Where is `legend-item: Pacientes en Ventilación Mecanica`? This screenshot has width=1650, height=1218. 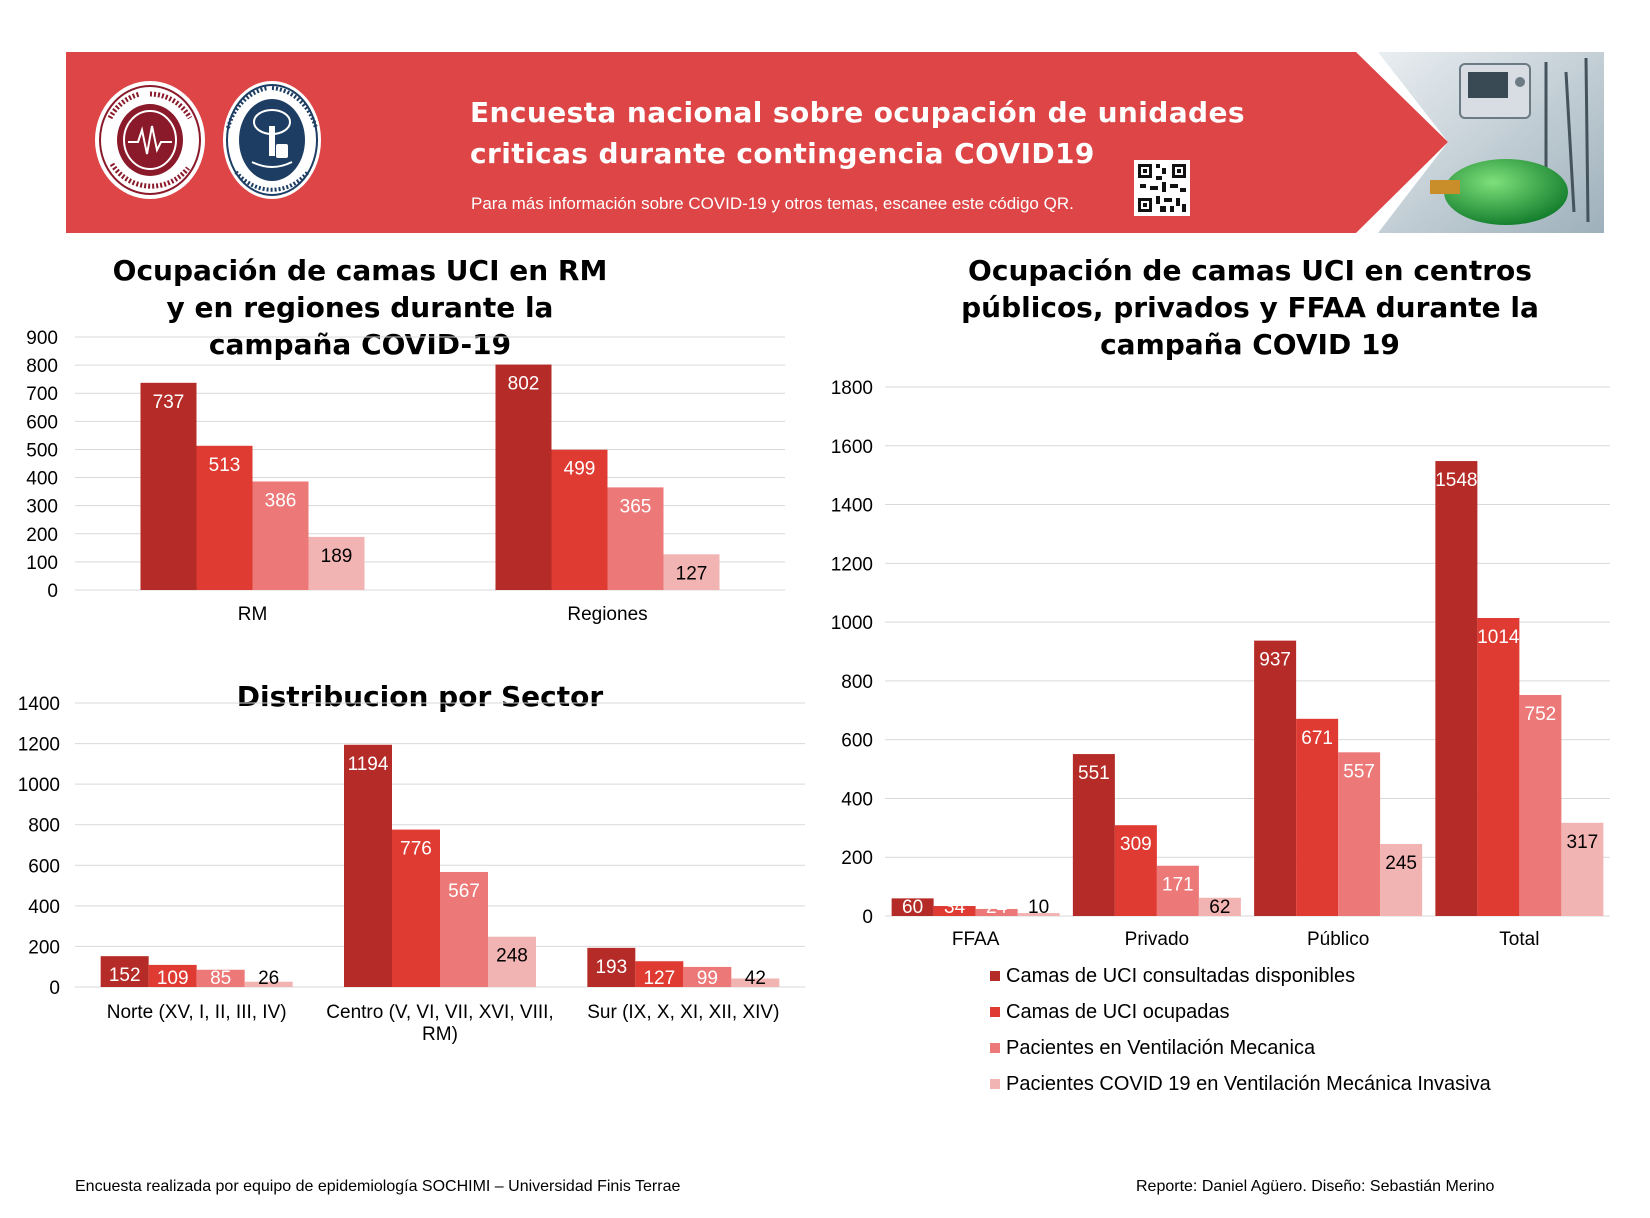 legend-item: Pacientes en Ventilación Mecanica is located at coordinates (1240, 1048).